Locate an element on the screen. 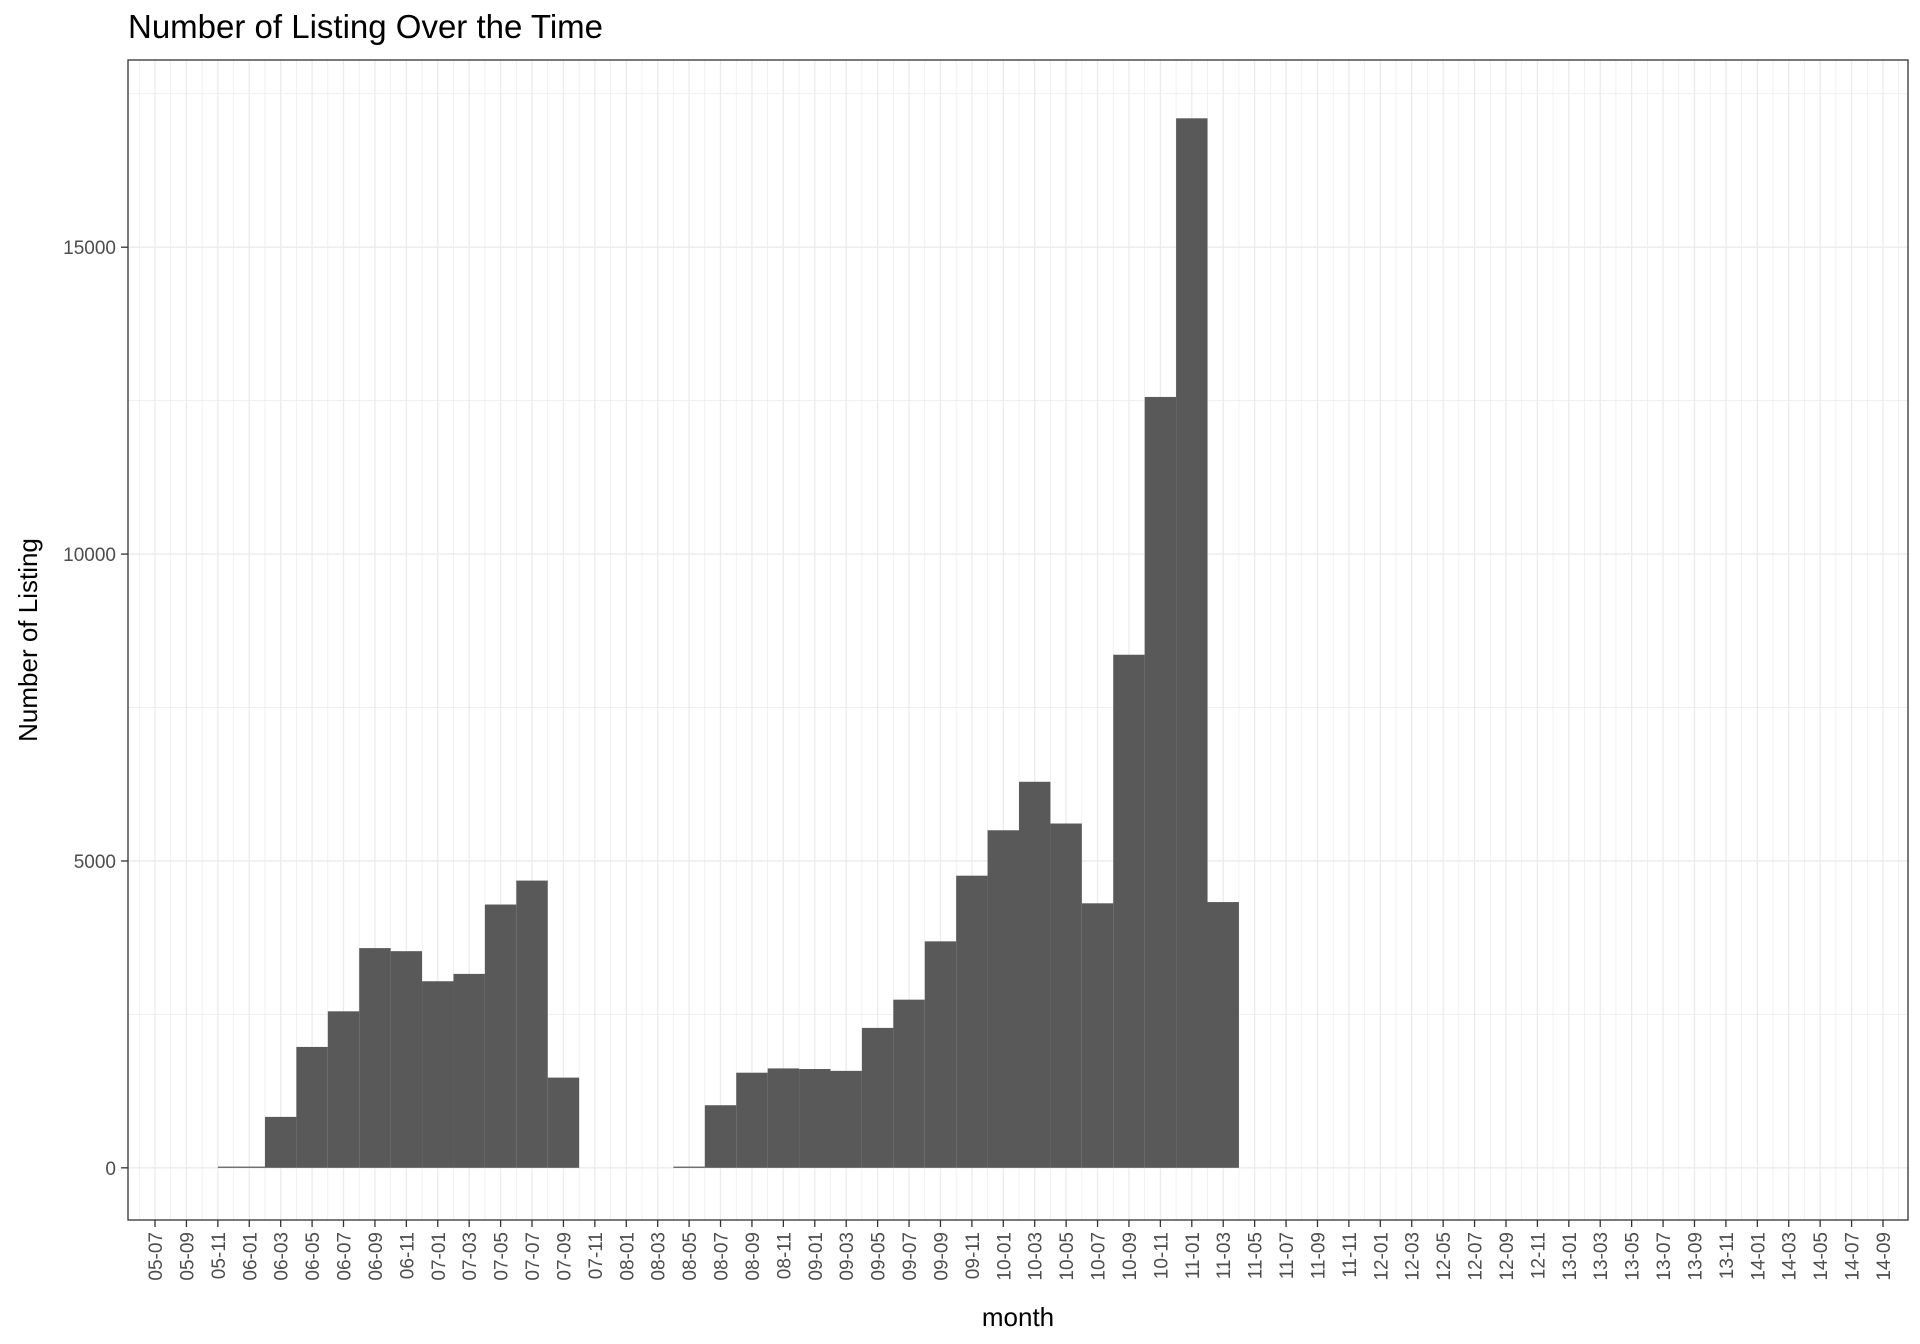 This screenshot has height=1344, width=1920. x-tick-label: 07-07 is located at coordinates (533, 1256).